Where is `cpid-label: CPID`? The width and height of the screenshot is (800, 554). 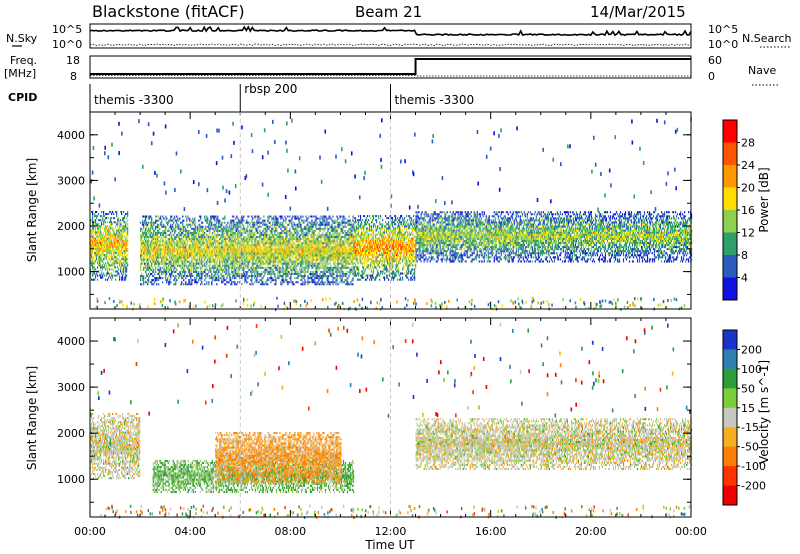
cpid-label: CPID is located at coordinates (22, 97).